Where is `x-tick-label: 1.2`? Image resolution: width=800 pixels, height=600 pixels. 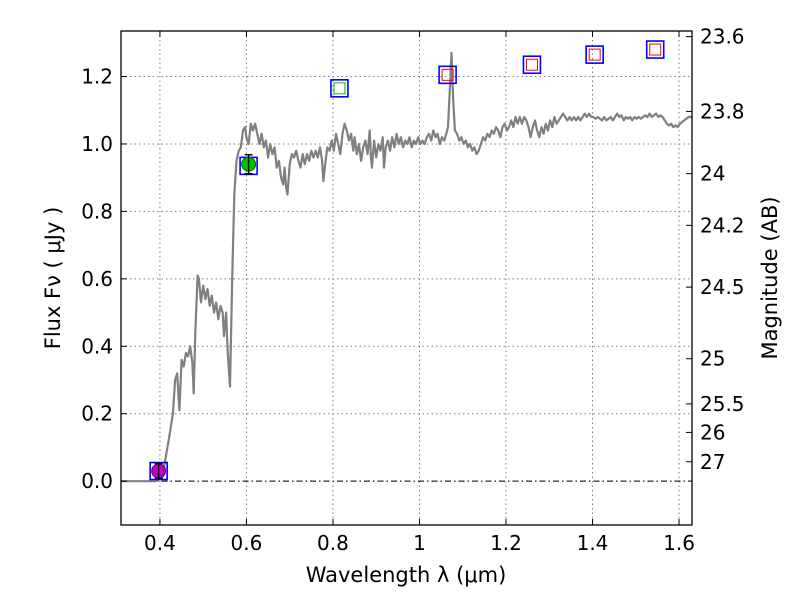
x-tick-label: 1.2 is located at coordinates (506, 543).